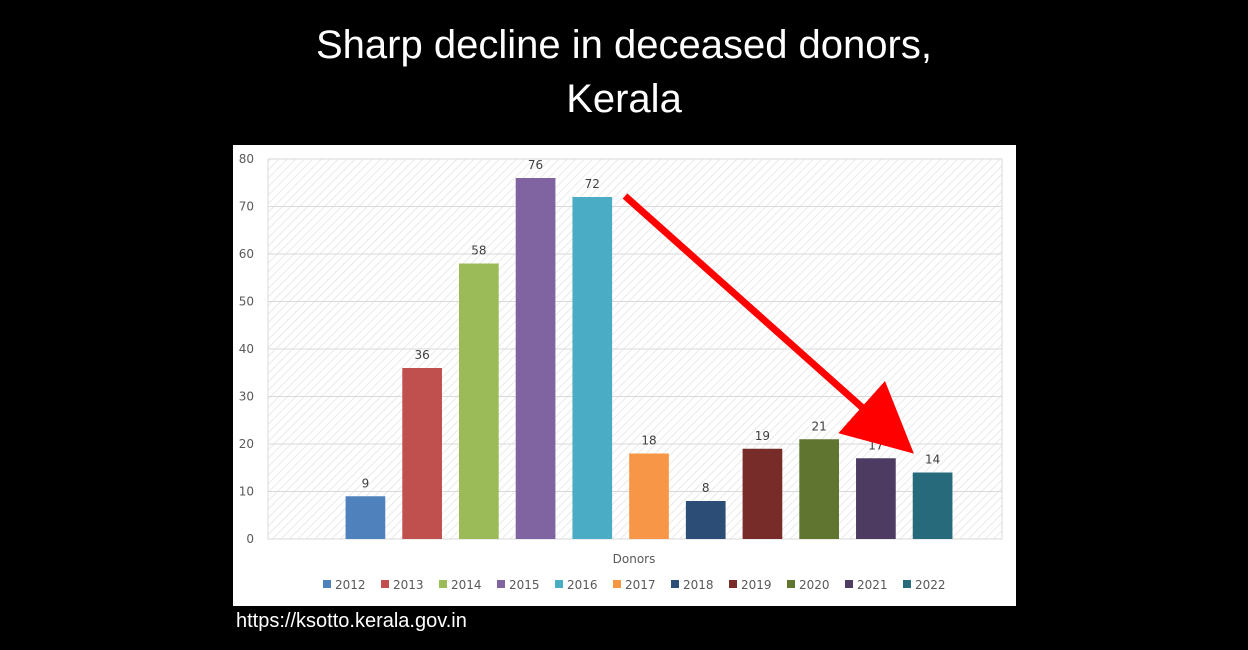 Image resolution: width=1248 pixels, height=650 pixels. I want to click on legend-label-2019: 2019, so click(756, 585).